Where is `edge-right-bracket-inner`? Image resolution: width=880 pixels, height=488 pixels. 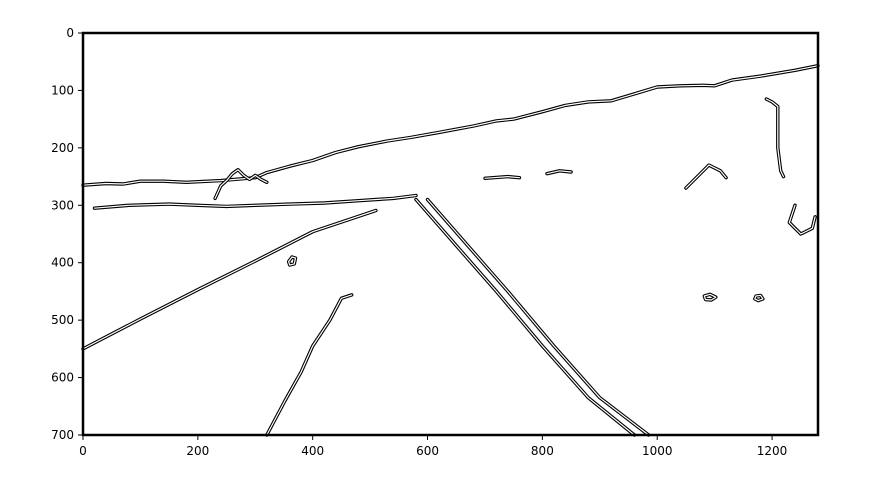
edge-right-bracket-inner is located at coordinates (802, 219).